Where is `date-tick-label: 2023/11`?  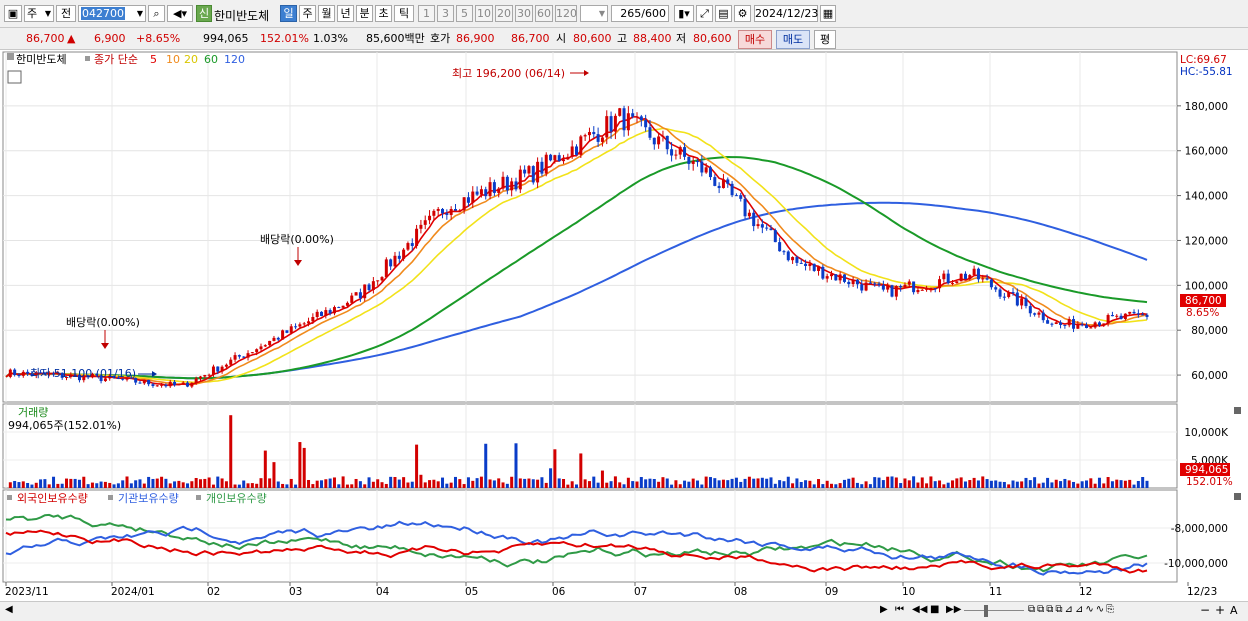 date-tick-label: 2023/11 is located at coordinates (27, 592).